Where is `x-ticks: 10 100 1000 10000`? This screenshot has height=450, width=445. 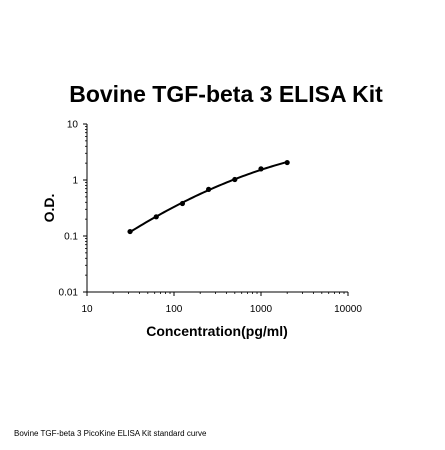 x-ticks: 10 100 1000 10000 is located at coordinates (221, 303).